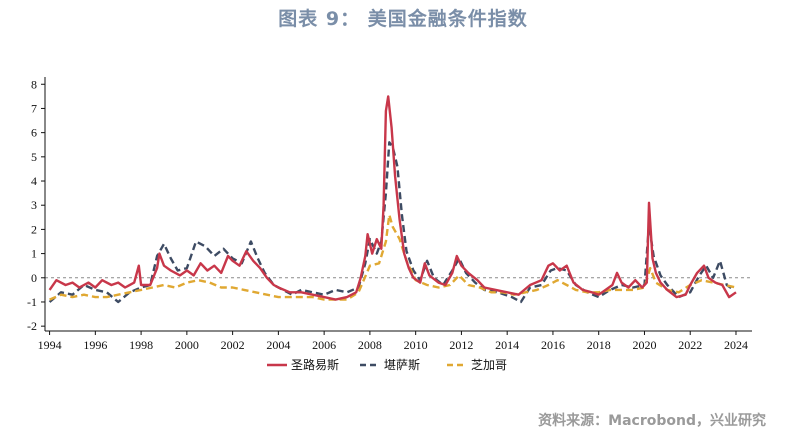 The height and width of the screenshot is (437, 806). Describe the element at coordinates (489, 364) in the screenshot. I see `legend-label-3: 芝加哥` at that location.